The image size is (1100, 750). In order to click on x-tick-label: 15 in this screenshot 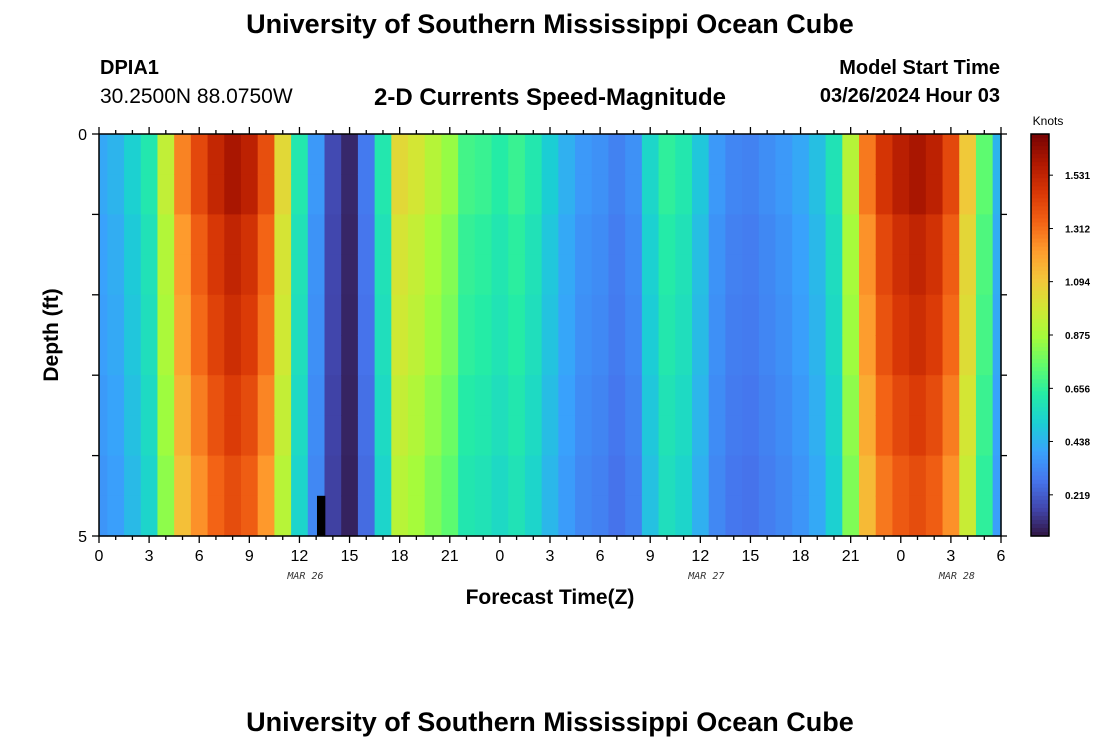, I will do `click(751, 556)`.